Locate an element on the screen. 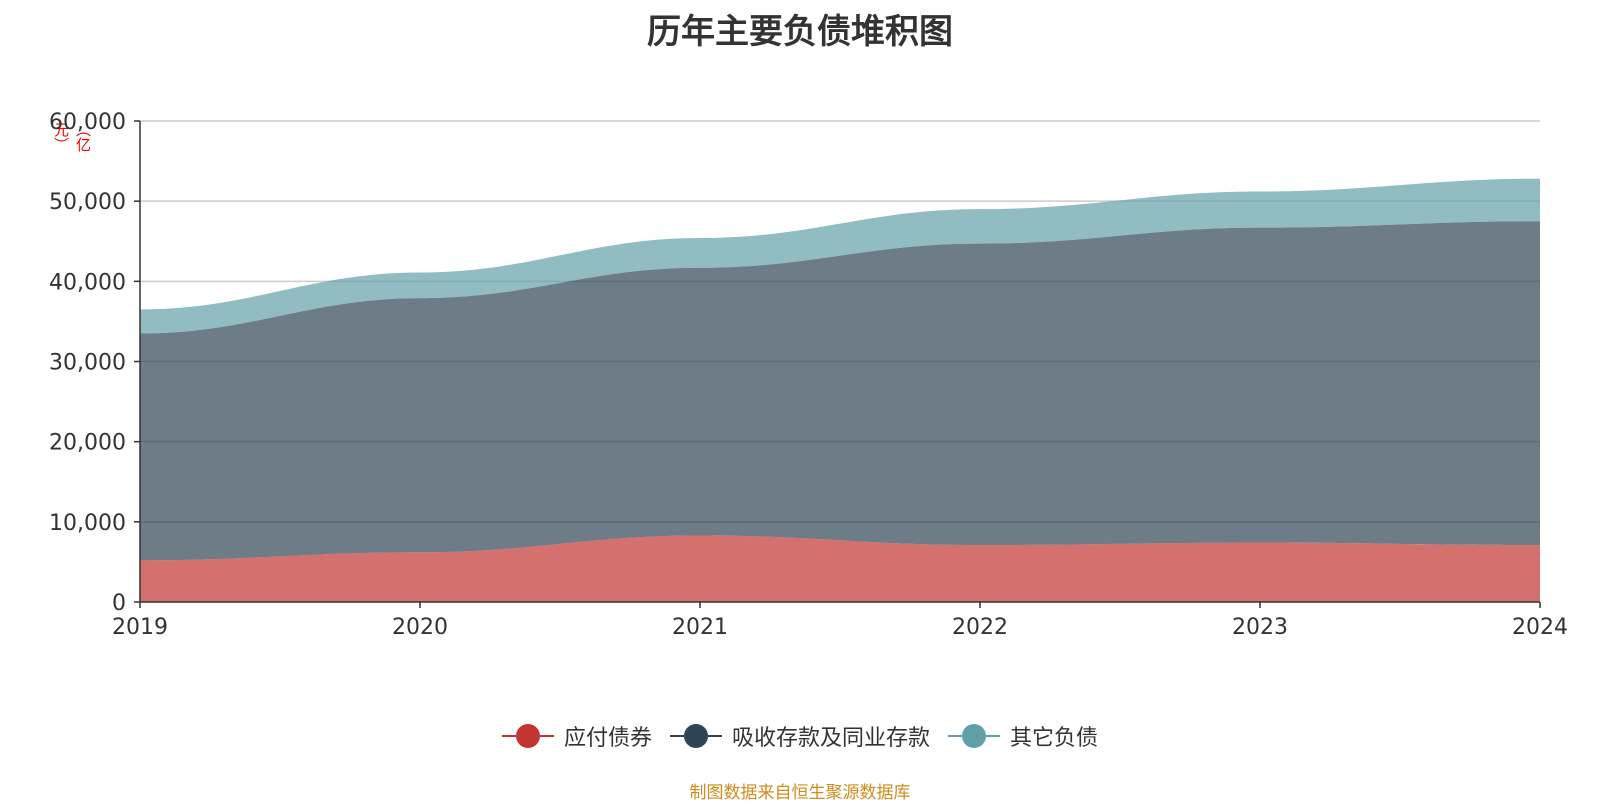  chart-title: 历年主要负债堆积图 is located at coordinates (800, 32).